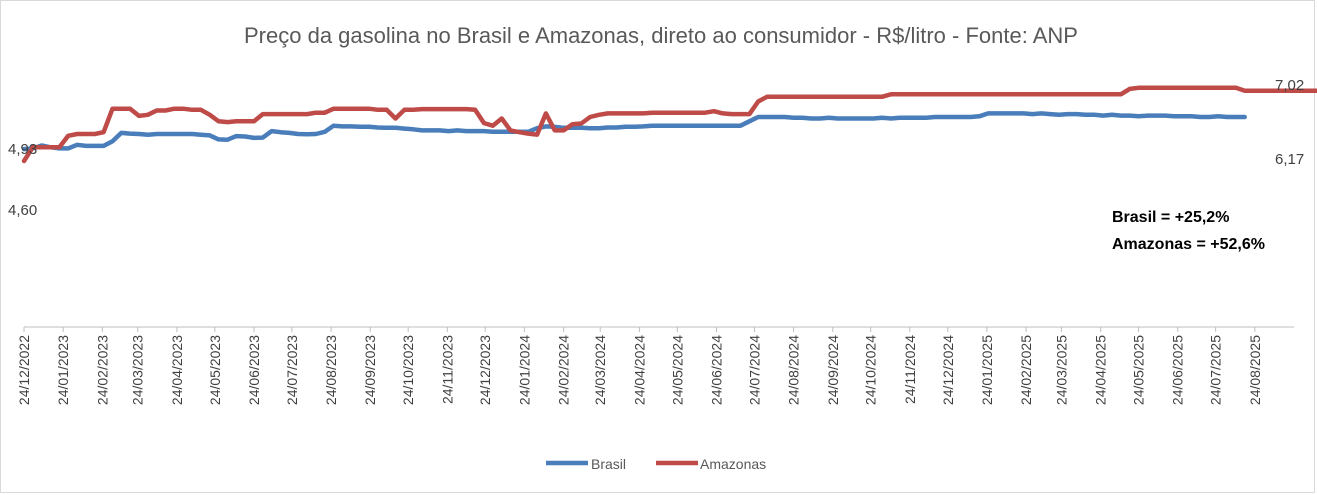  Describe the element at coordinates (1101, 370) in the screenshot. I see `x-axis-tick-label: 24/04/2025` at that location.